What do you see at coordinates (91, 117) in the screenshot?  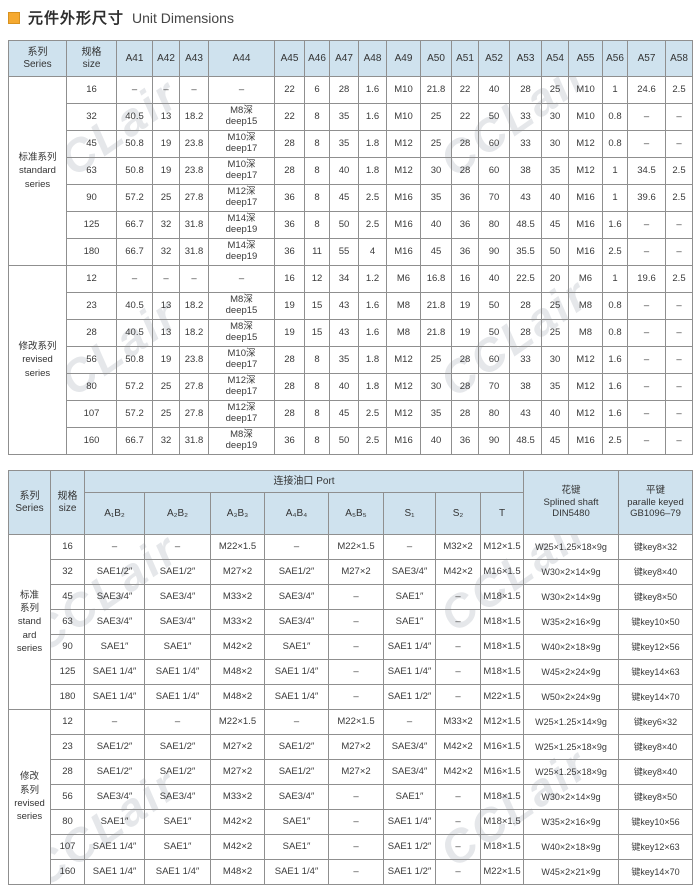 I see `size-cell: 32` at bounding box center [91, 117].